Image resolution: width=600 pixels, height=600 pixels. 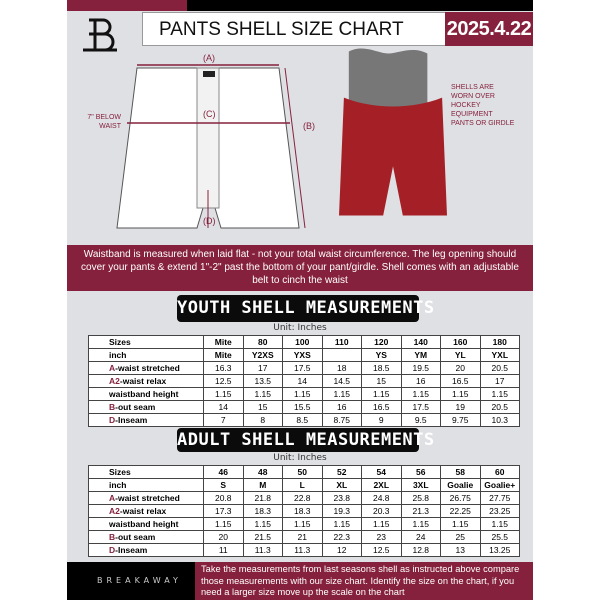 What do you see at coordinates (420, 511) in the screenshot?
I see `table-cell: 21.3` at bounding box center [420, 511].